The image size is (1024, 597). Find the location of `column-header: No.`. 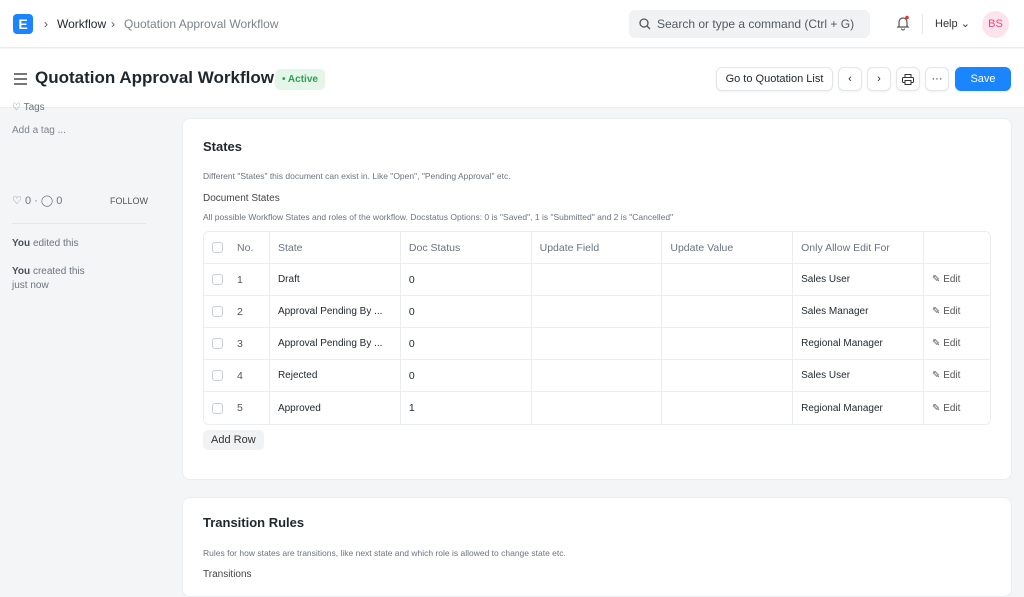

column-header: No. is located at coordinates (245, 247).